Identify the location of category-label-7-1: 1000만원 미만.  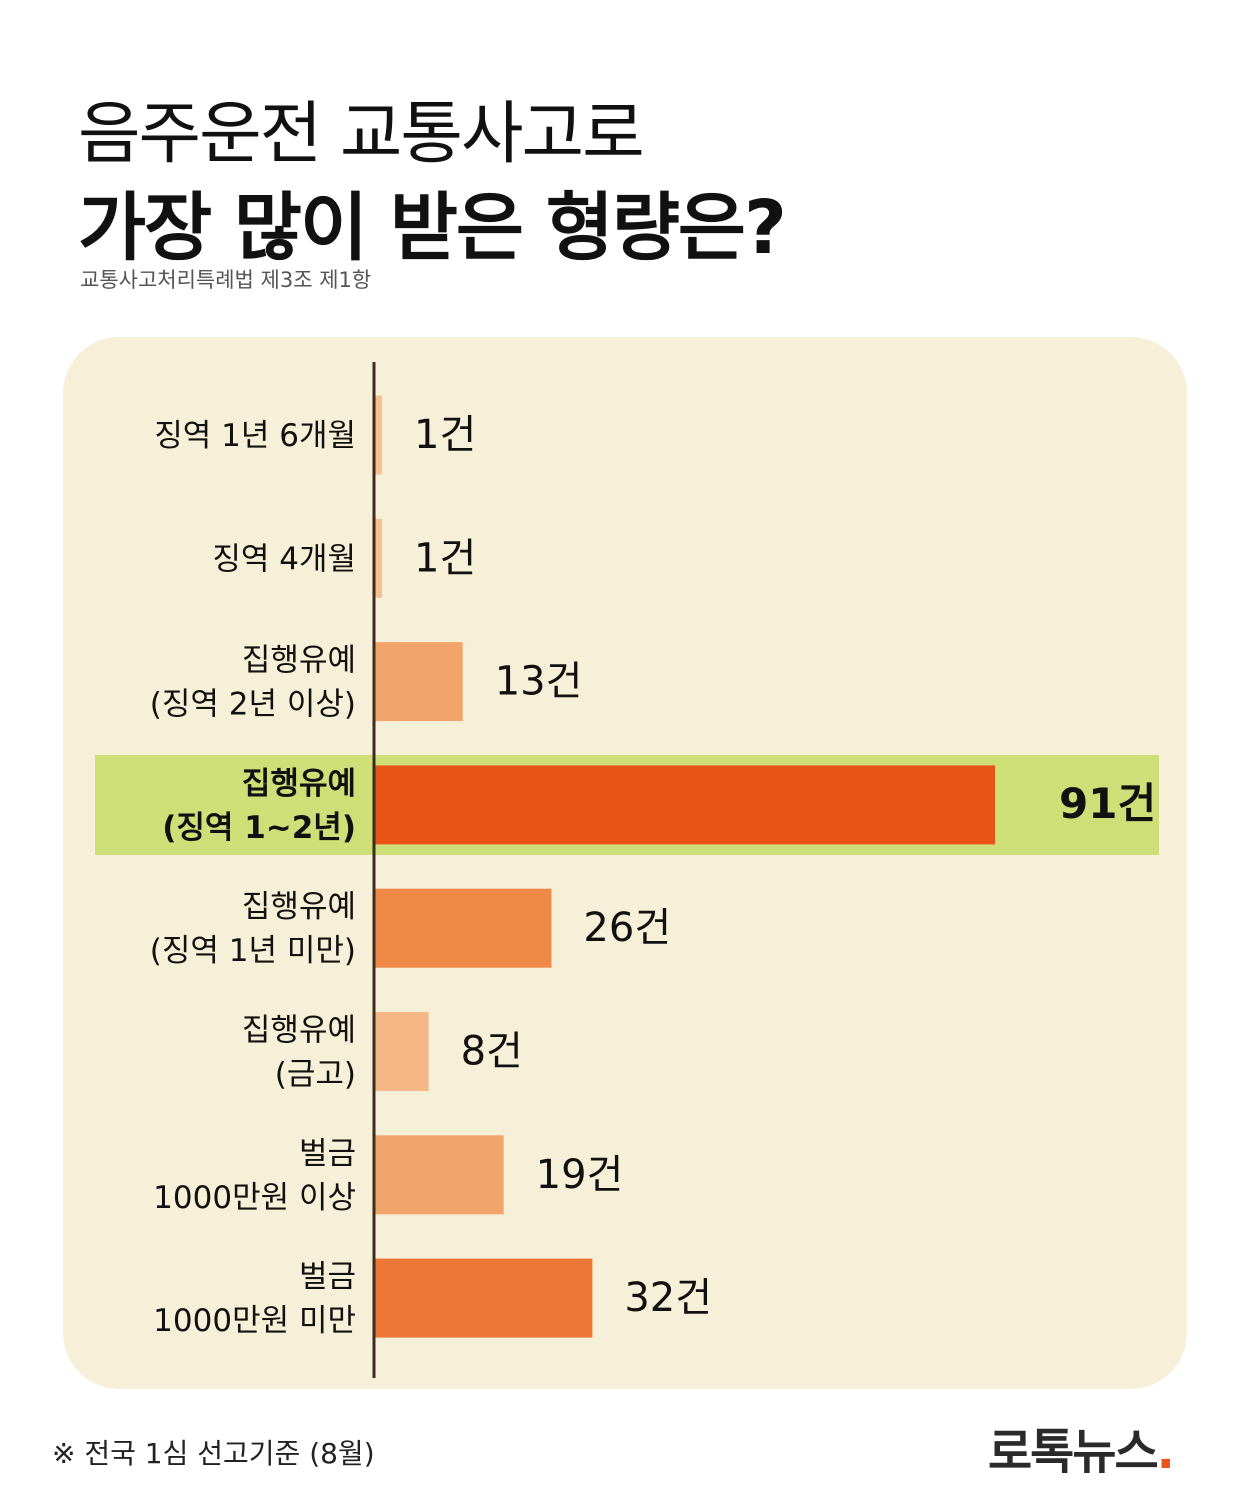
(254, 1321).